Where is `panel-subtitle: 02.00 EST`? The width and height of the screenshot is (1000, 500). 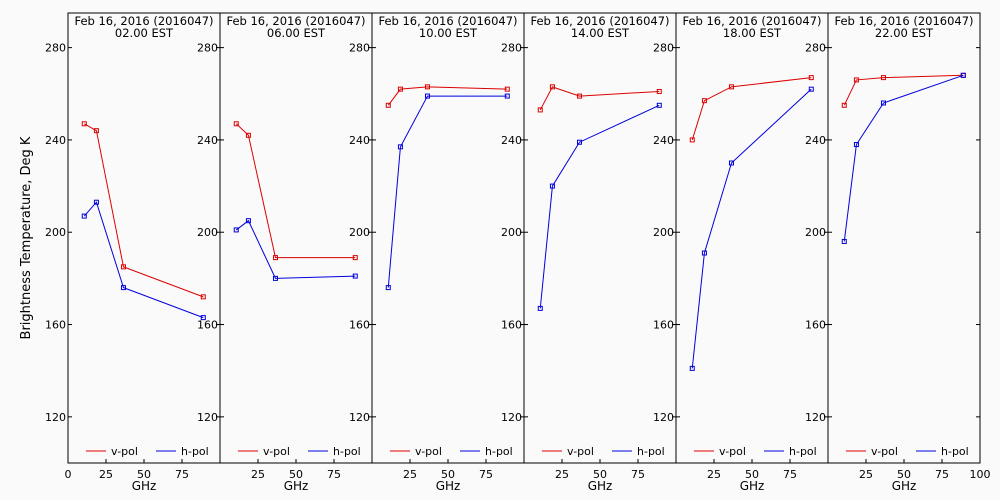
panel-subtitle: 02.00 EST is located at coordinates (144, 33).